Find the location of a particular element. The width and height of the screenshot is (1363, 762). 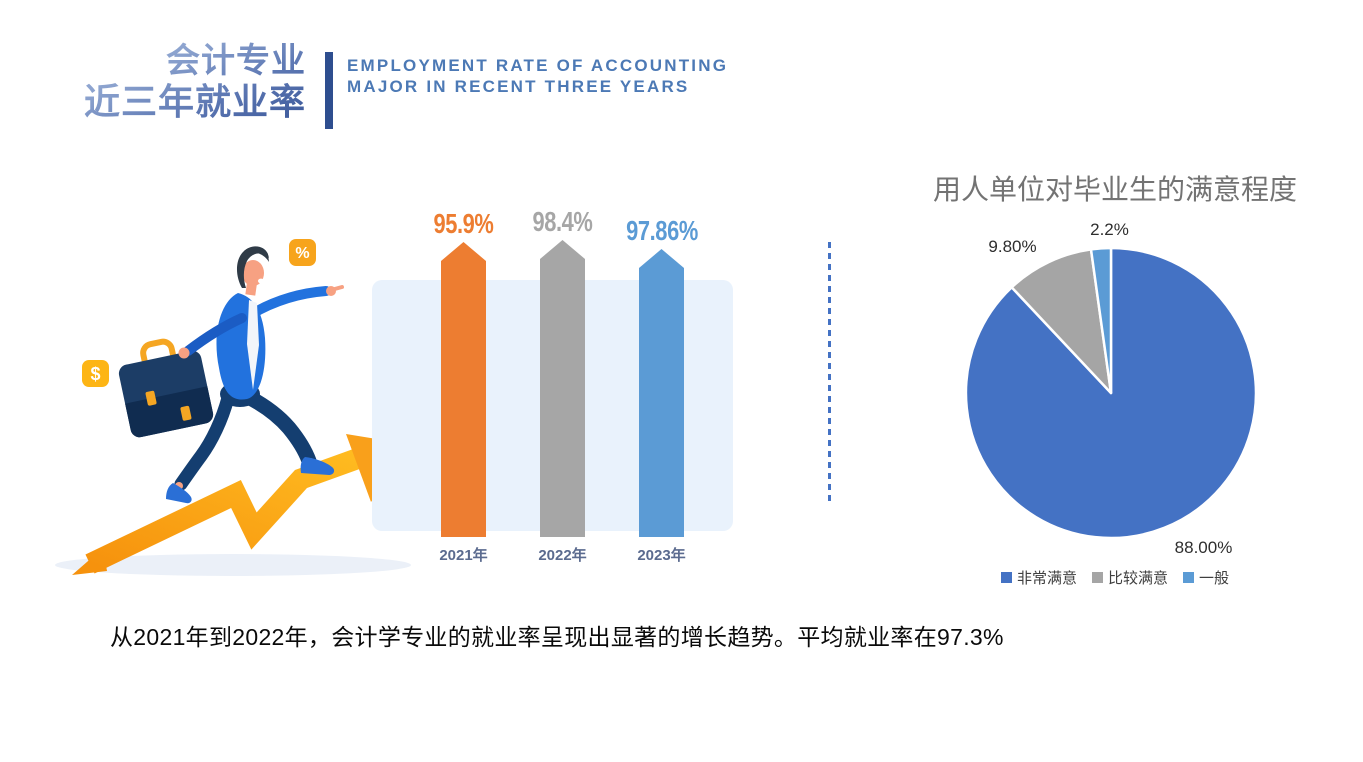

legend-label: 比较满意 is located at coordinates (1137, 578).